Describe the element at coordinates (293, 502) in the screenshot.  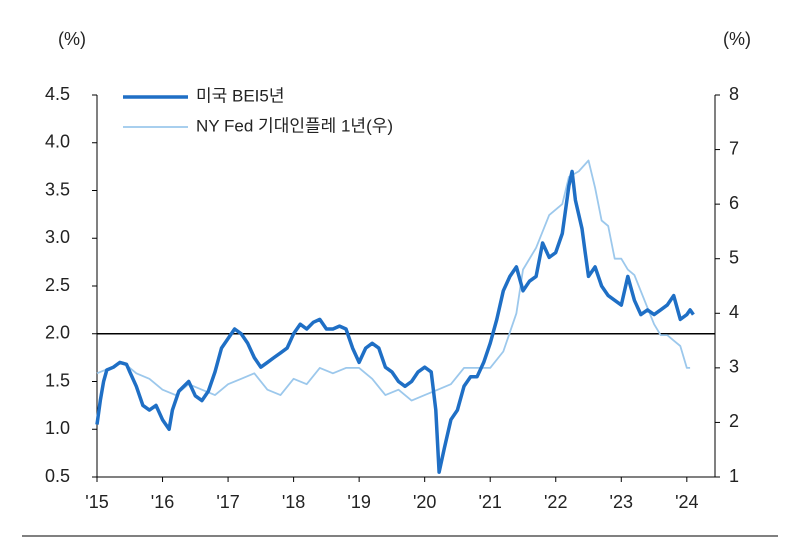
I see `x-tick-label: '18` at that location.